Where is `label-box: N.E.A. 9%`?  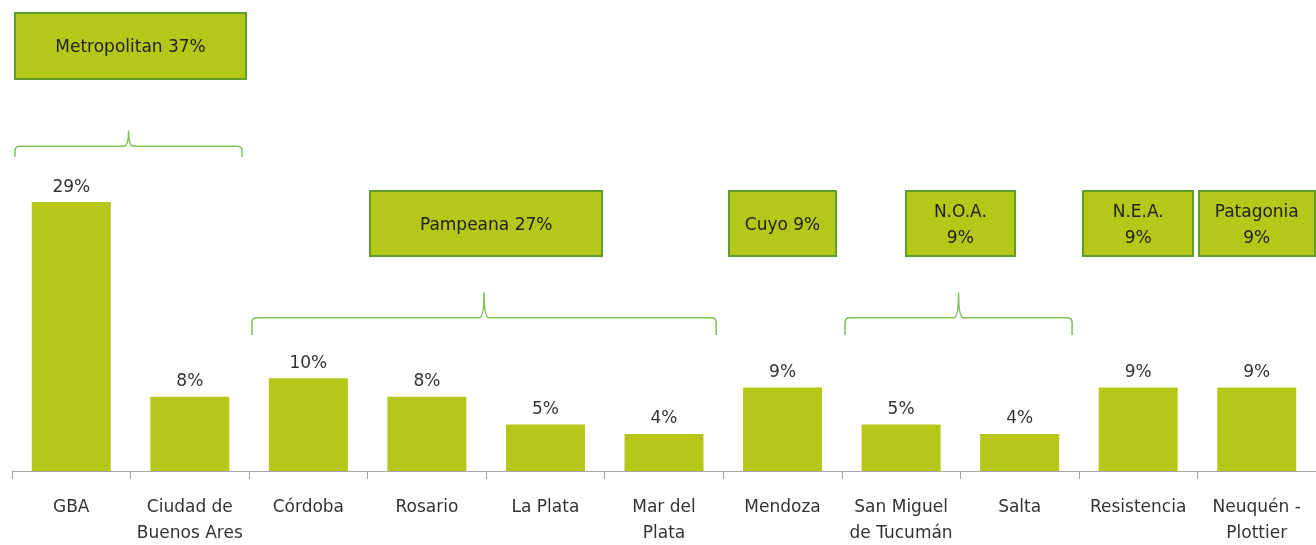 label-box: N.E.A. 9% is located at coordinates (1138, 223).